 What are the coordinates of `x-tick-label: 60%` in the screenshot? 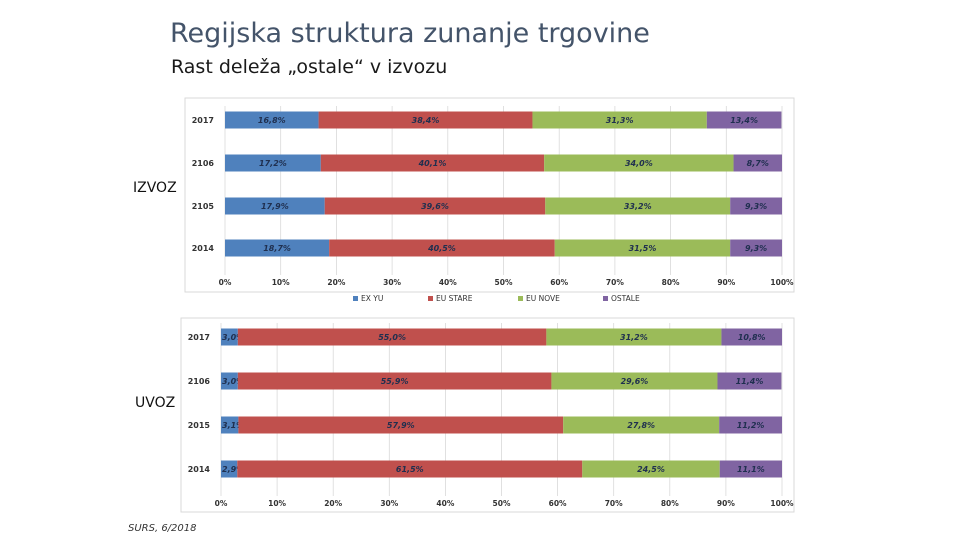 It's located at (559, 282).